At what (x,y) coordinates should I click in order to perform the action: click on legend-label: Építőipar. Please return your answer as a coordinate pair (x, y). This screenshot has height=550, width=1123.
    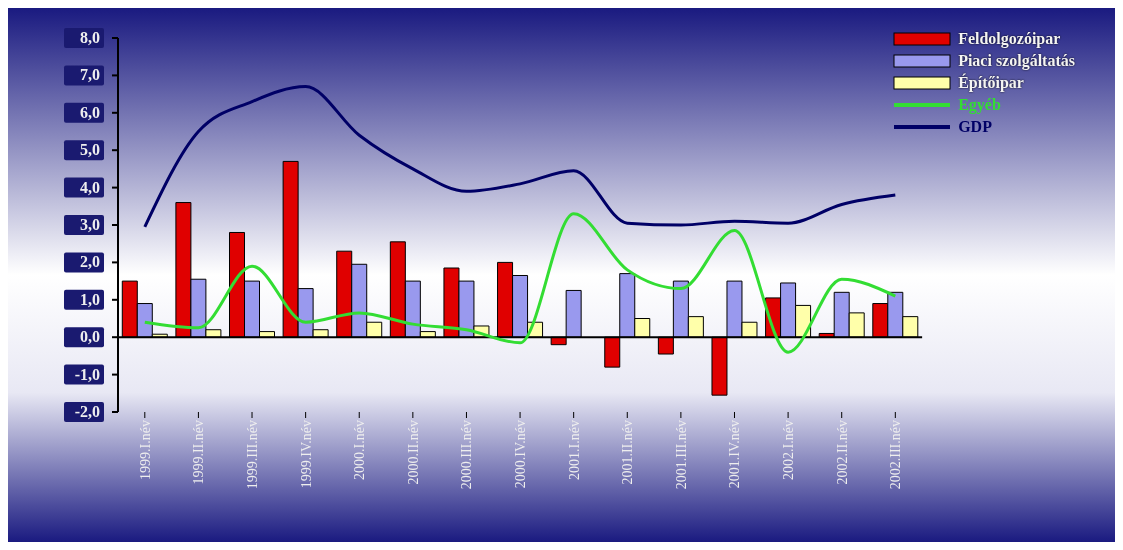
    Looking at the image, I should click on (991, 83).